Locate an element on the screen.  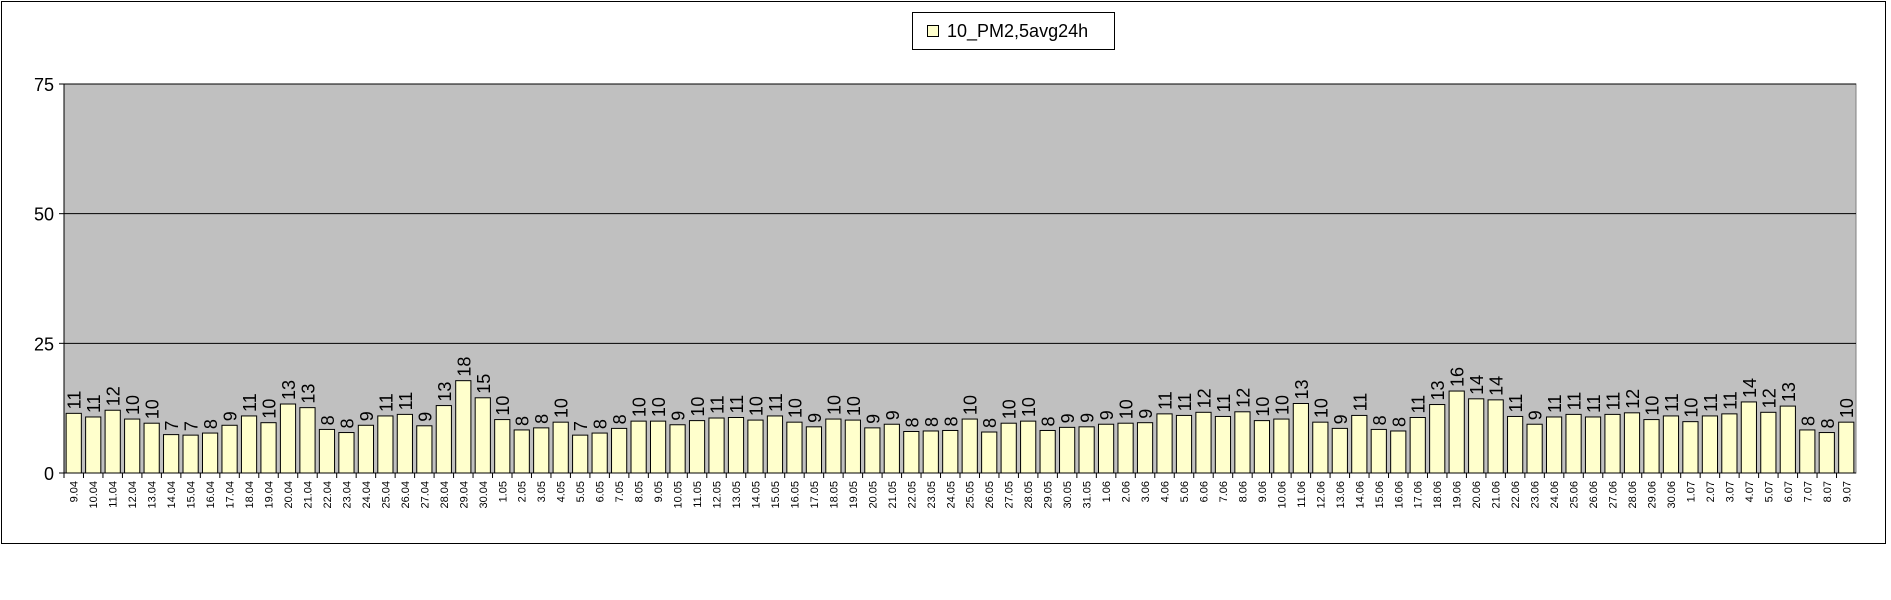
x-tick-label: 14.05 is located at coordinates (756, 495).